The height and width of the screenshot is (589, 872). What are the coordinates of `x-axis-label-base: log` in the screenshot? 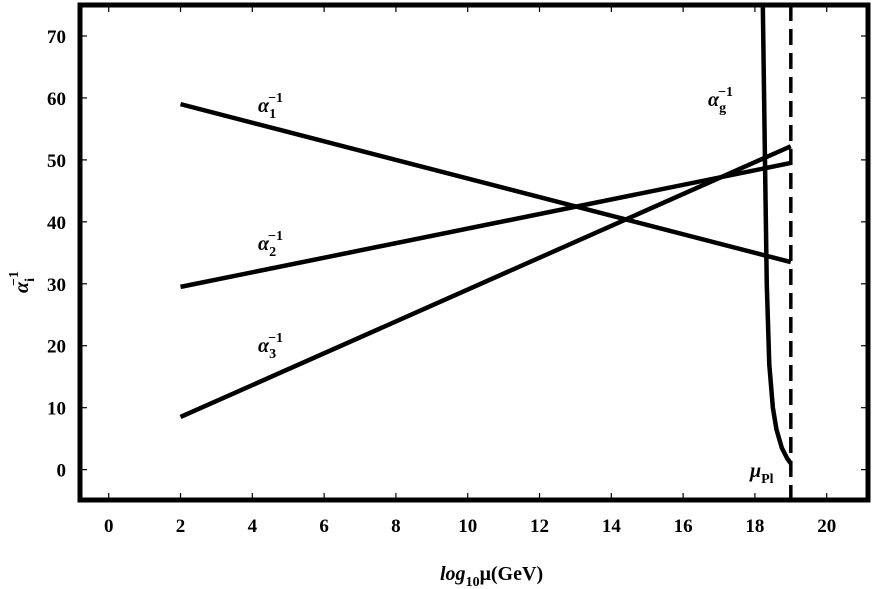 It's located at (453, 574).